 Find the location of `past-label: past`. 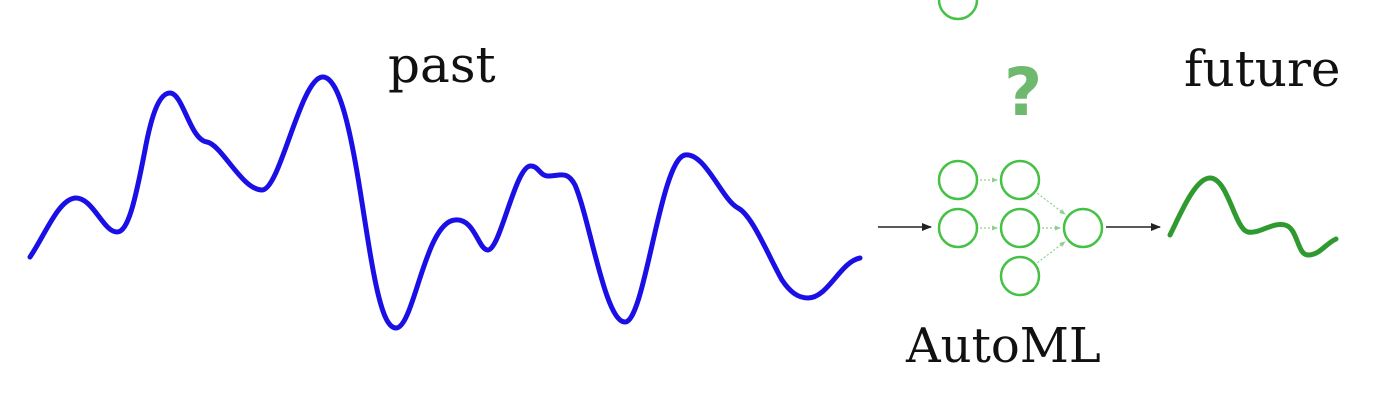

past-label: past is located at coordinates (442, 65).